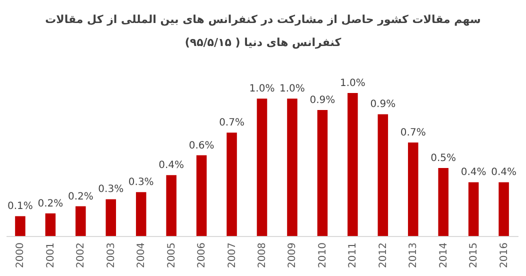 The width and height of the screenshot is (526, 276). I want to click on x-tick-label: 2012, so click(383, 255).